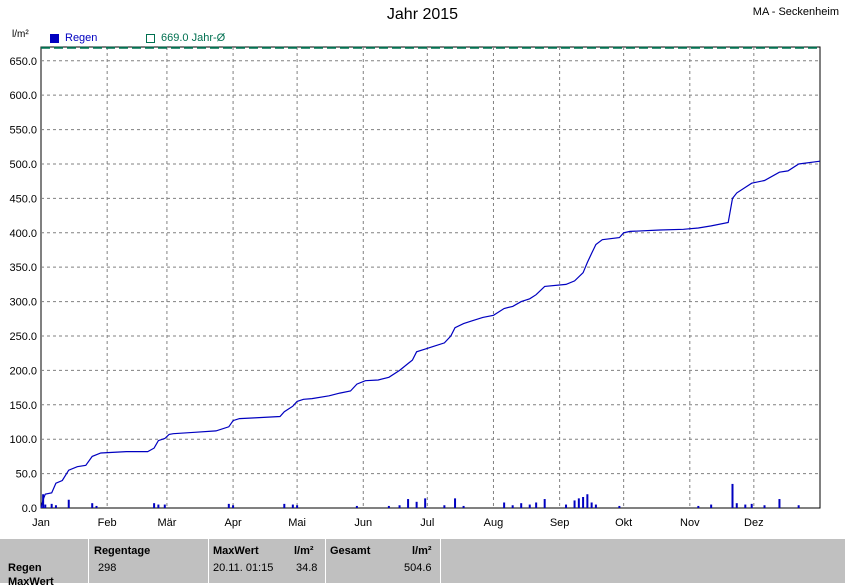 The image size is (845, 588). Describe the element at coordinates (23, 440) in the screenshot. I see `y-tick-label: 100.0` at that location.